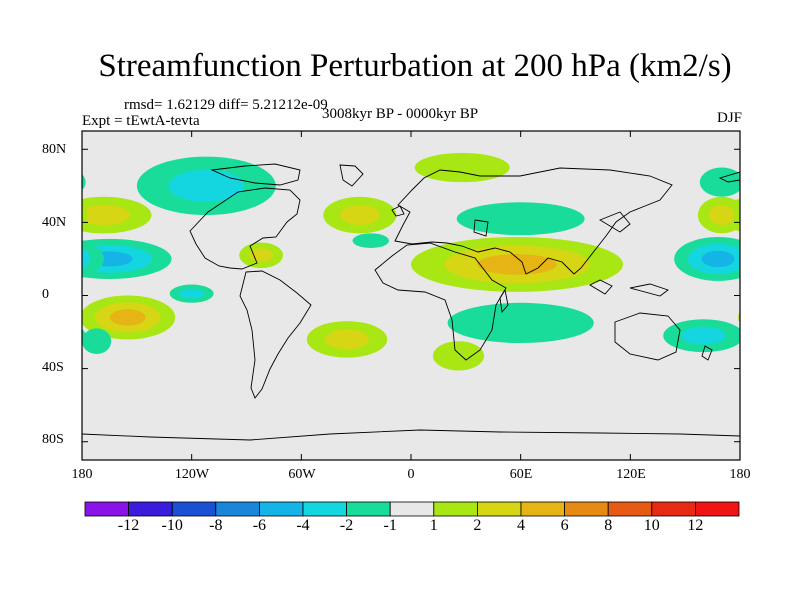  Describe the element at coordinates (54, 149) in the screenshot. I see `lat-label-80n: 80N` at that location.